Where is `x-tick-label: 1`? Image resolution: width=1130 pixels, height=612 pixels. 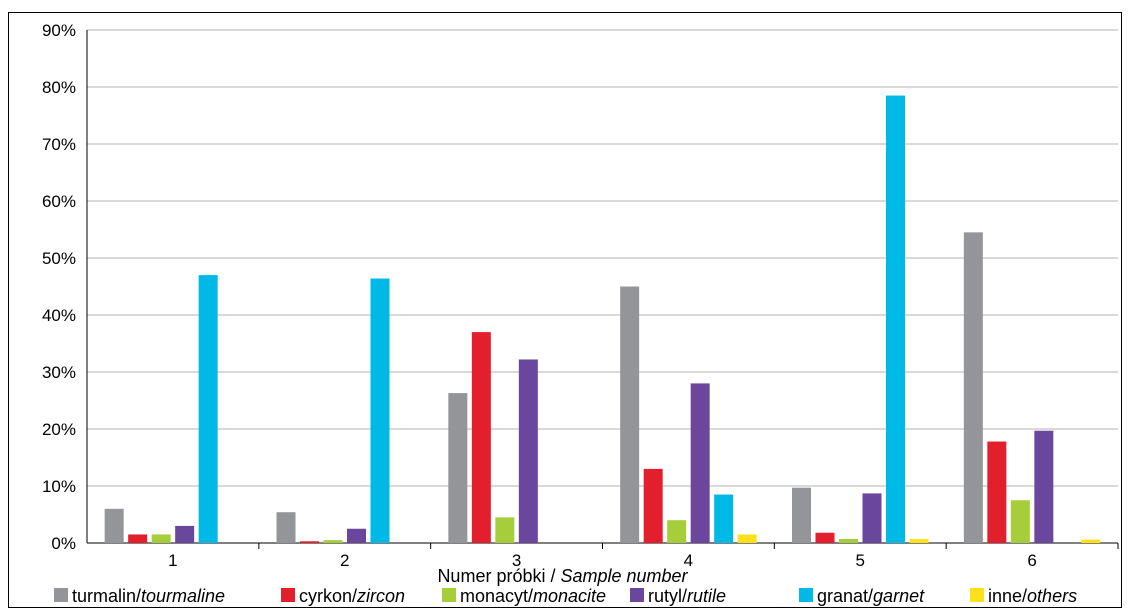
x-tick-label: 1 is located at coordinates (172, 560).